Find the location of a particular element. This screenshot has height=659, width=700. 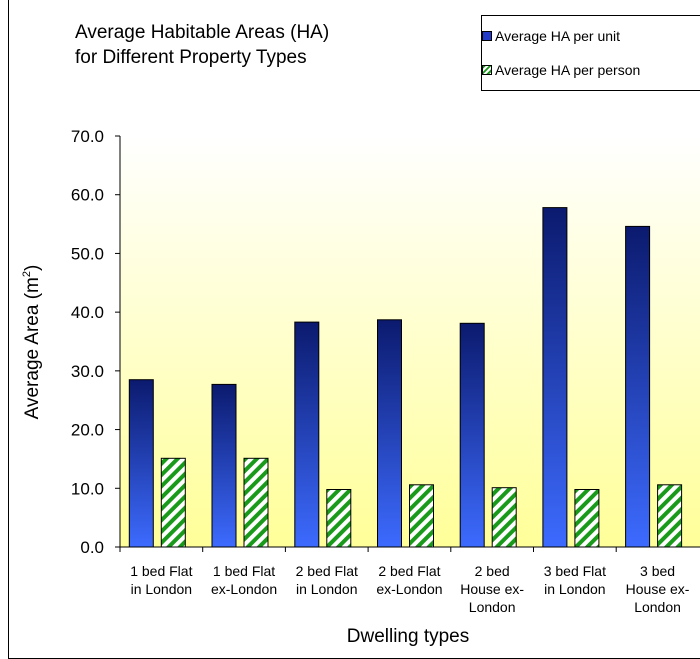

x-tick-label-3: 2 bed Flat ex-London is located at coordinates (409, 580).